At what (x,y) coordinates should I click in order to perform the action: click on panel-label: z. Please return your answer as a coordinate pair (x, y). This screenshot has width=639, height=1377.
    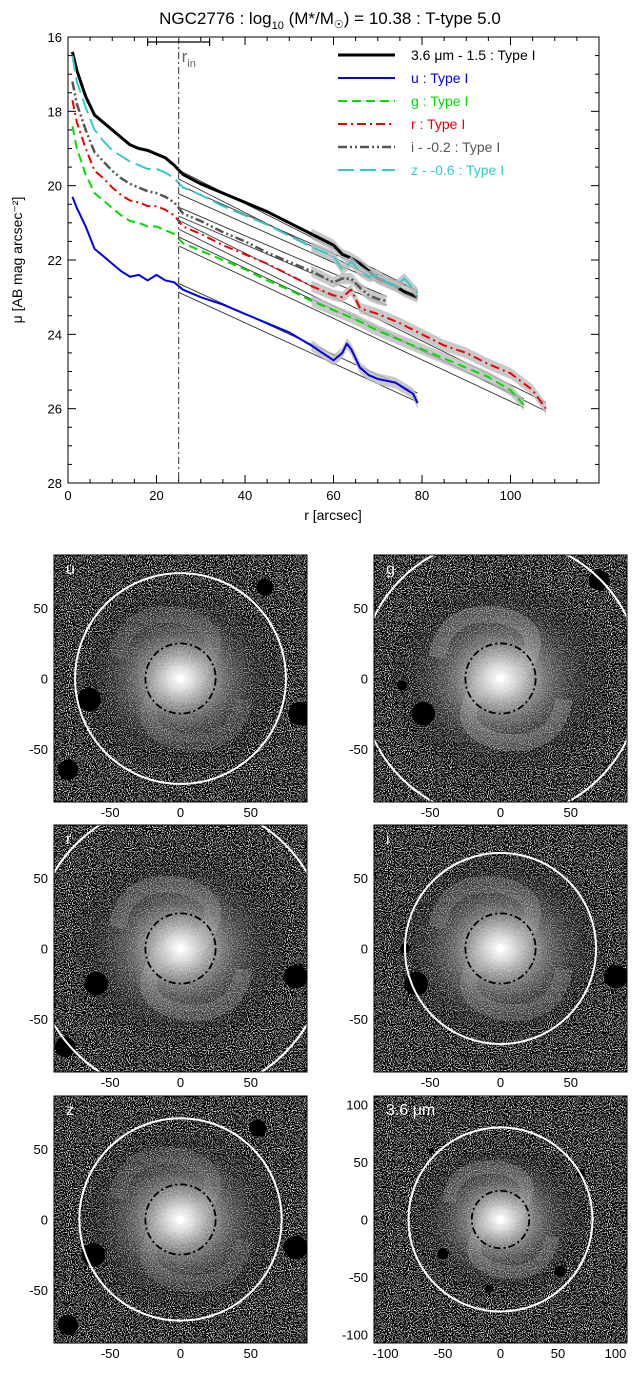
    Looking at the image, I should click on (70, 1110).